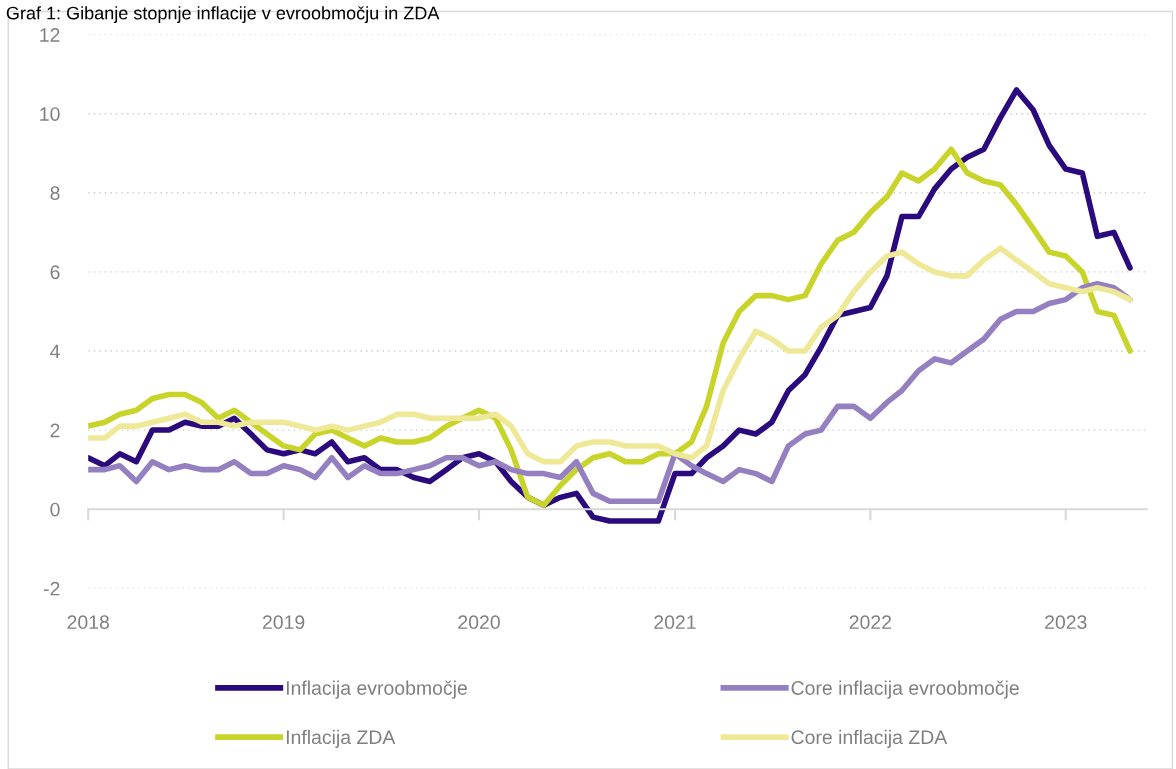  I want to click on x-tick-label: 2020, so click(479, 622).